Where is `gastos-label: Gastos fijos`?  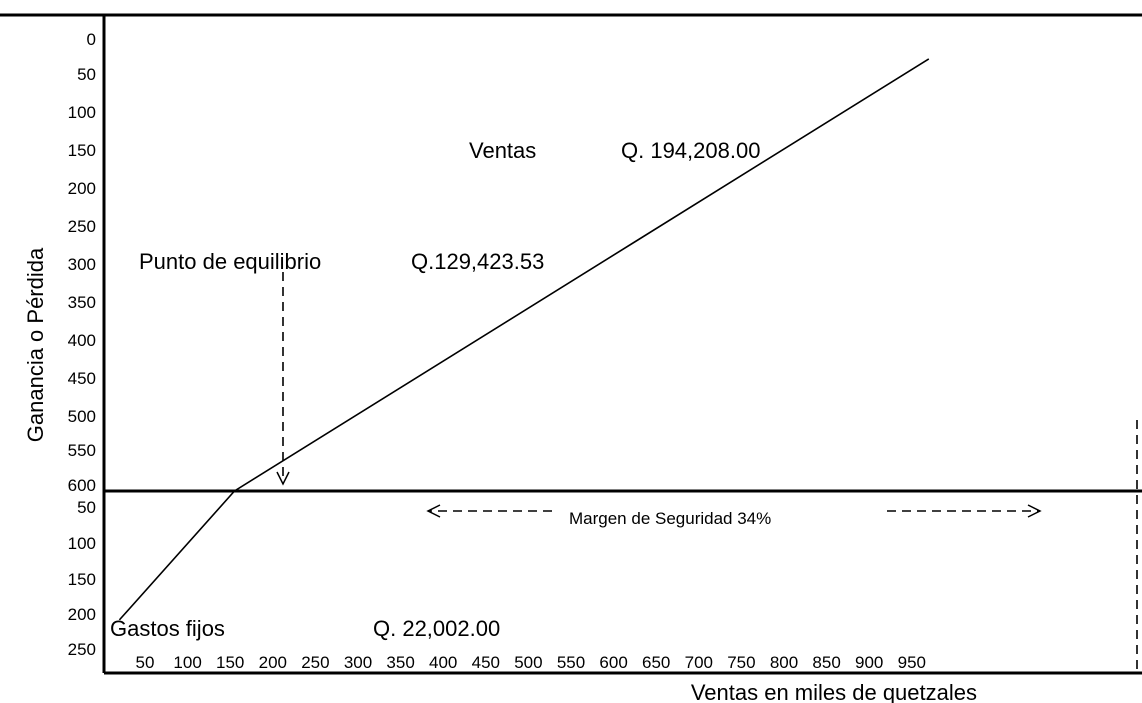 gastos-label: Gastos fijos is located at coordinates (167, 628).